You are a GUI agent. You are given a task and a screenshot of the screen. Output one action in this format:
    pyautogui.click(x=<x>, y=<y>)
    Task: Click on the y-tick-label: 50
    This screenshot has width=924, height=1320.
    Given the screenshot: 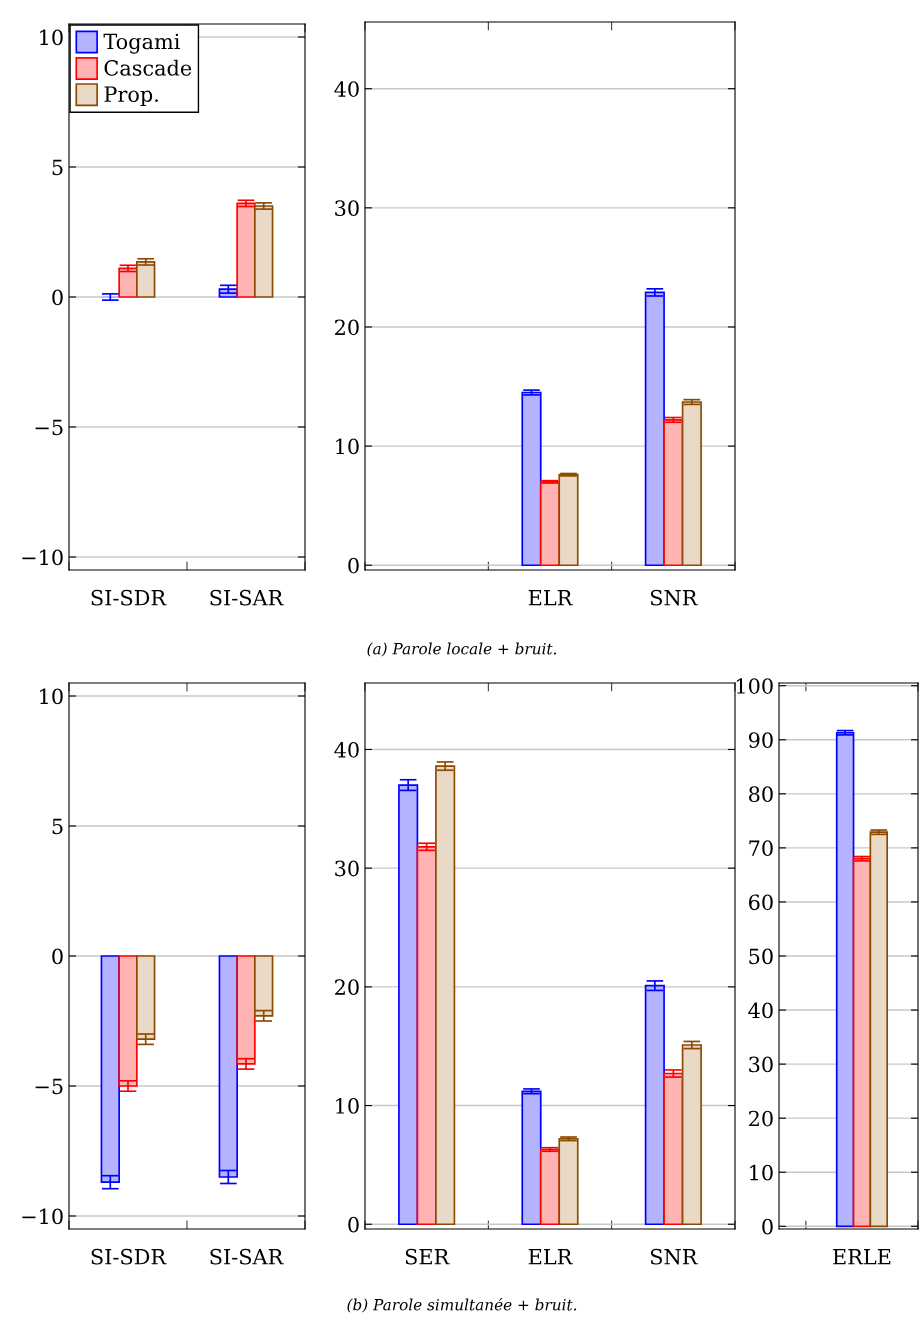 What is the action you would take?
    pyautogui.click(x=761, y=956)
    